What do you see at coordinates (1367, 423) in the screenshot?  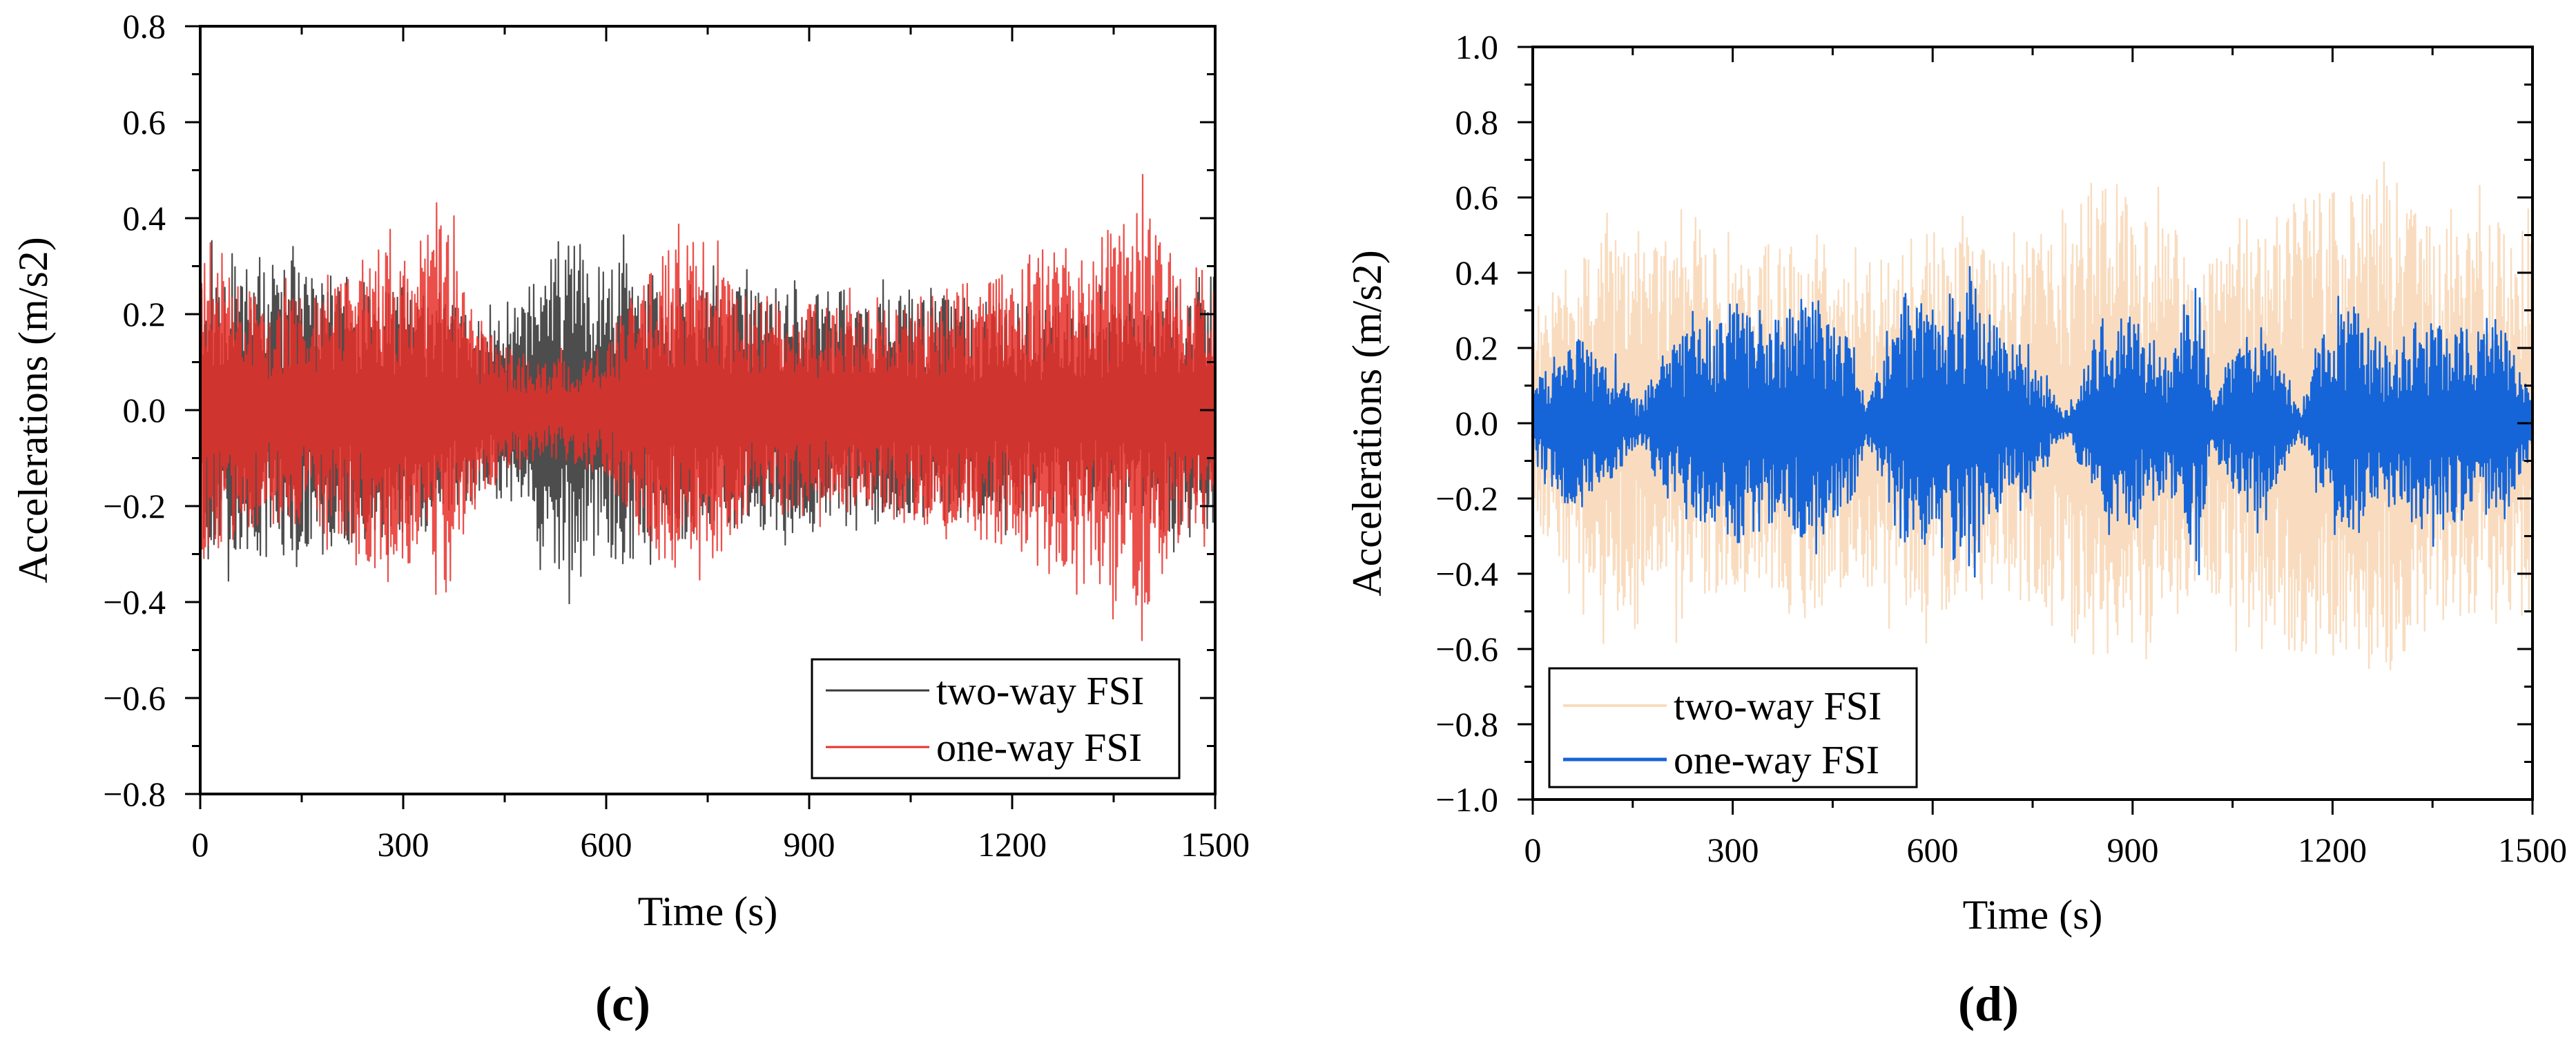 I see `panel-d-y-axis-title: Accelerations (m/s2)` at bounding box center [1367, 423].